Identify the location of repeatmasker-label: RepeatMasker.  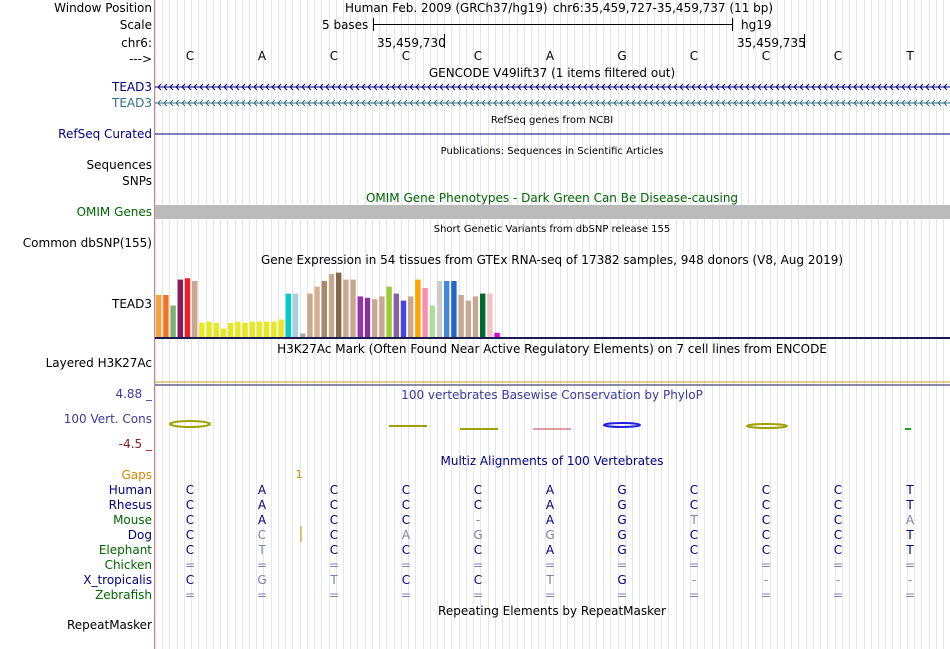
(109, 625).